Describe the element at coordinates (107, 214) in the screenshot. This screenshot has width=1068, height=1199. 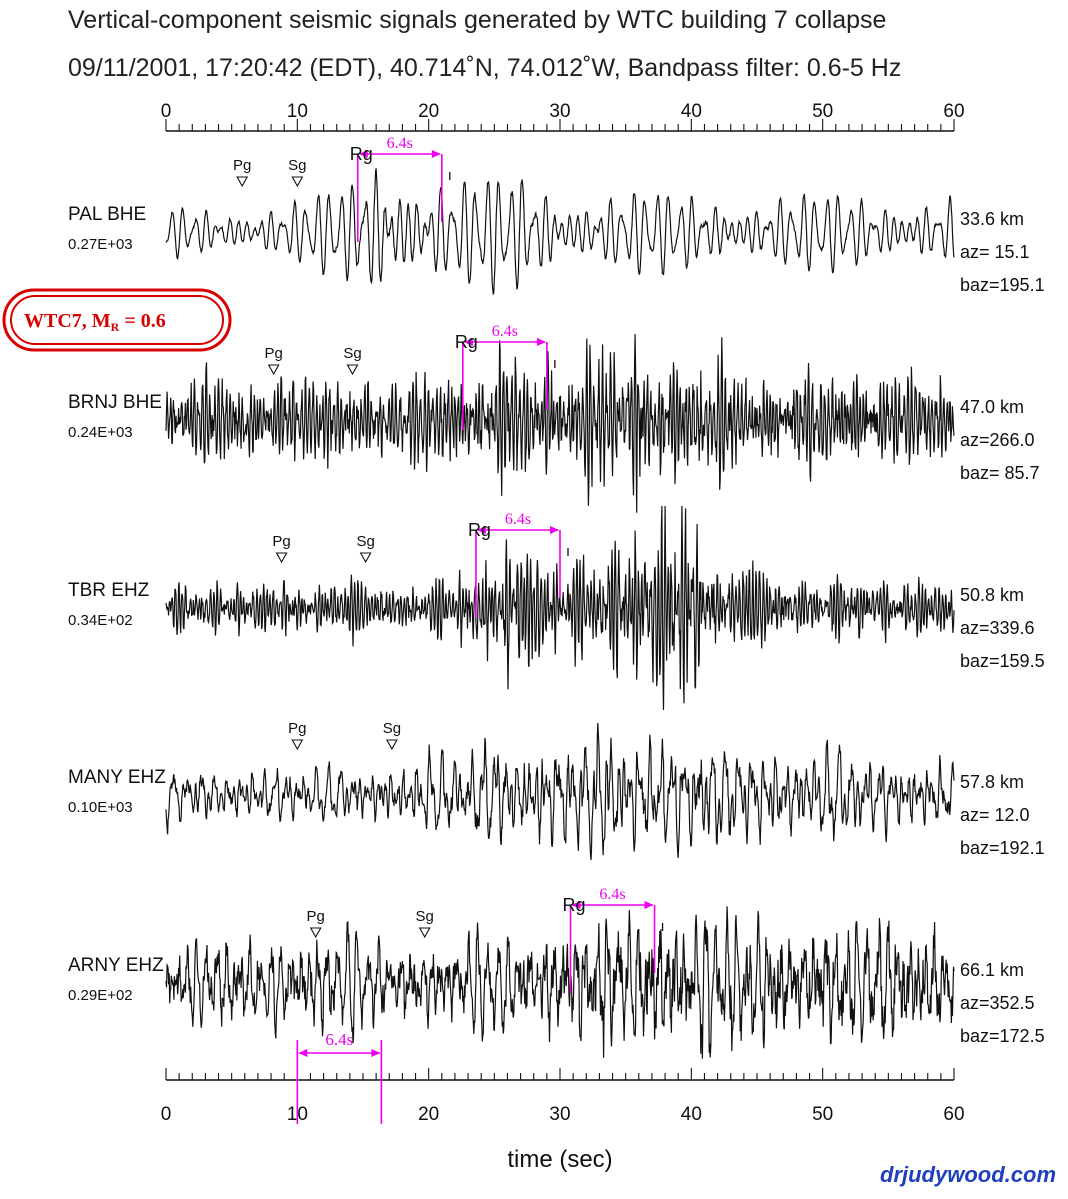
I see `station-label: PAL BHE` at that location.